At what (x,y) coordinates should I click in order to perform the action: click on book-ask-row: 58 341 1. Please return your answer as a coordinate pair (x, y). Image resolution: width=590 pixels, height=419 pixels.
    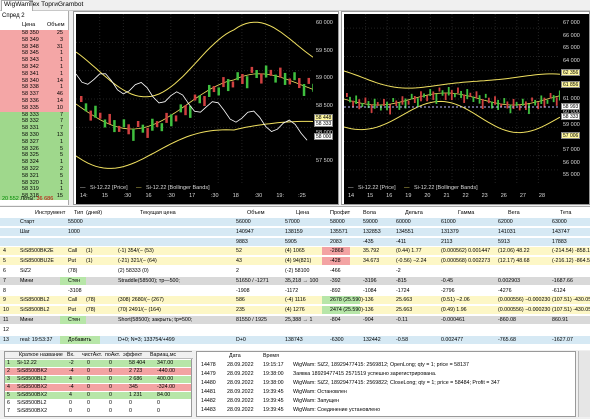
    Looking at the image, I should click on (34, 74).